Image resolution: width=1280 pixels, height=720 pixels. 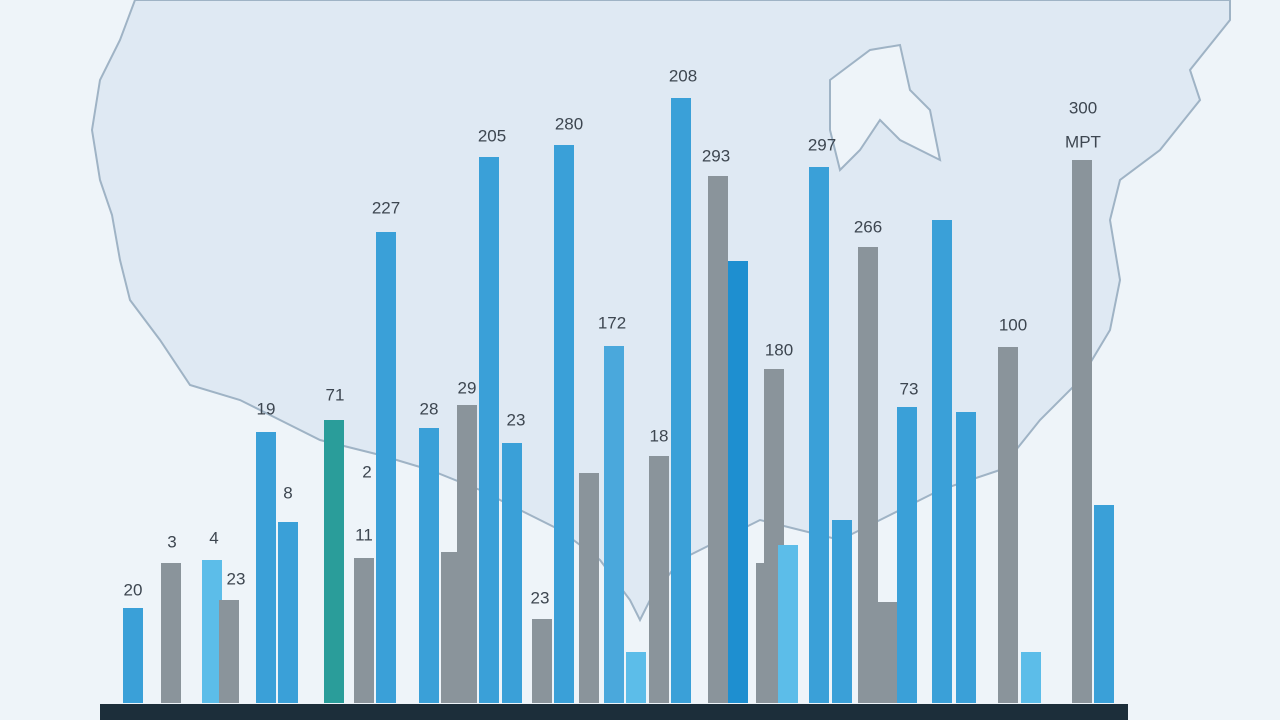 What do you see at coordinates (366, 471) in the screenshot?
I see `bar-label: 2` at bounding box center [366, 471].